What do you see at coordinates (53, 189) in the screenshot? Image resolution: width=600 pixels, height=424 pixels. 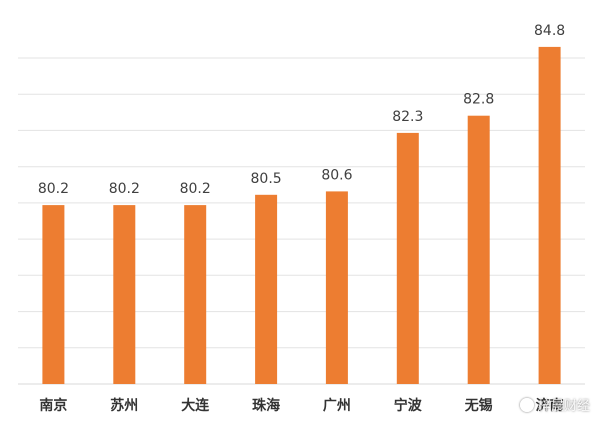 I see `value-label-0: 80.2` at bounding box center [53, 189].